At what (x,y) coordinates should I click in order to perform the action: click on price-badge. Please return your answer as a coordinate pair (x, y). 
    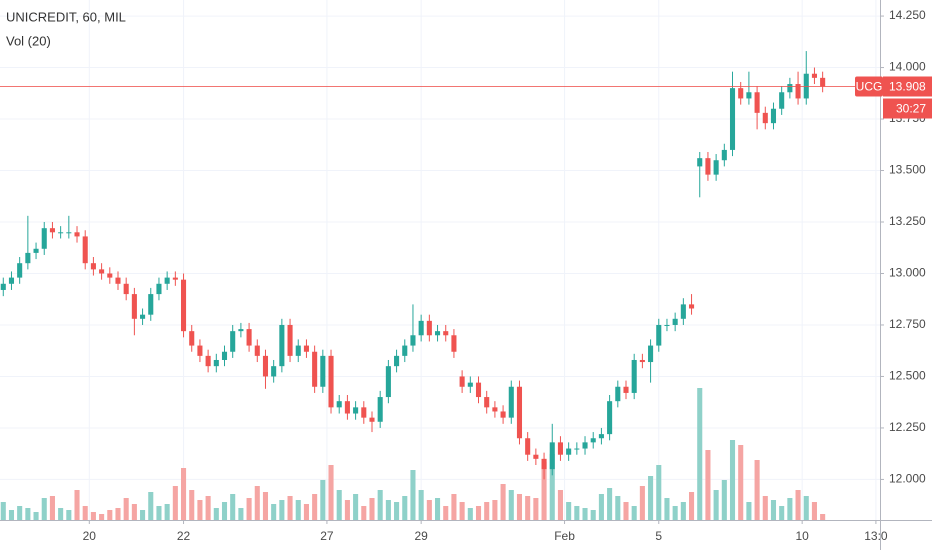
    Looking at the image, I should click on (907, 86).